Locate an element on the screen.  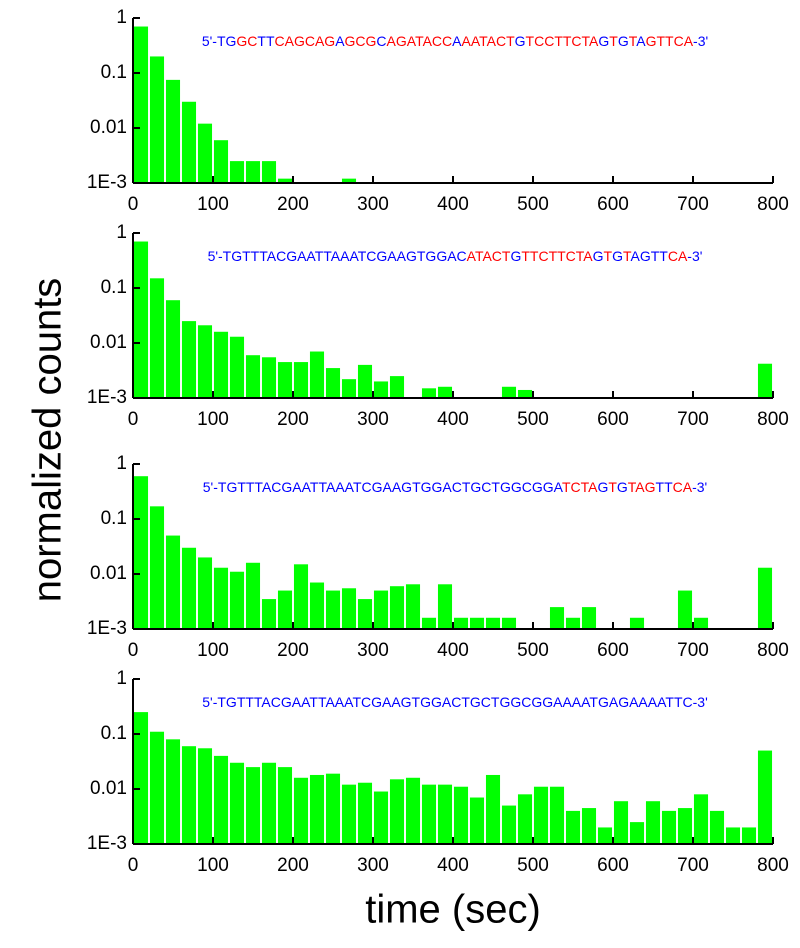
sequence-part: 5'-TG is located at coordinates (219, 41).